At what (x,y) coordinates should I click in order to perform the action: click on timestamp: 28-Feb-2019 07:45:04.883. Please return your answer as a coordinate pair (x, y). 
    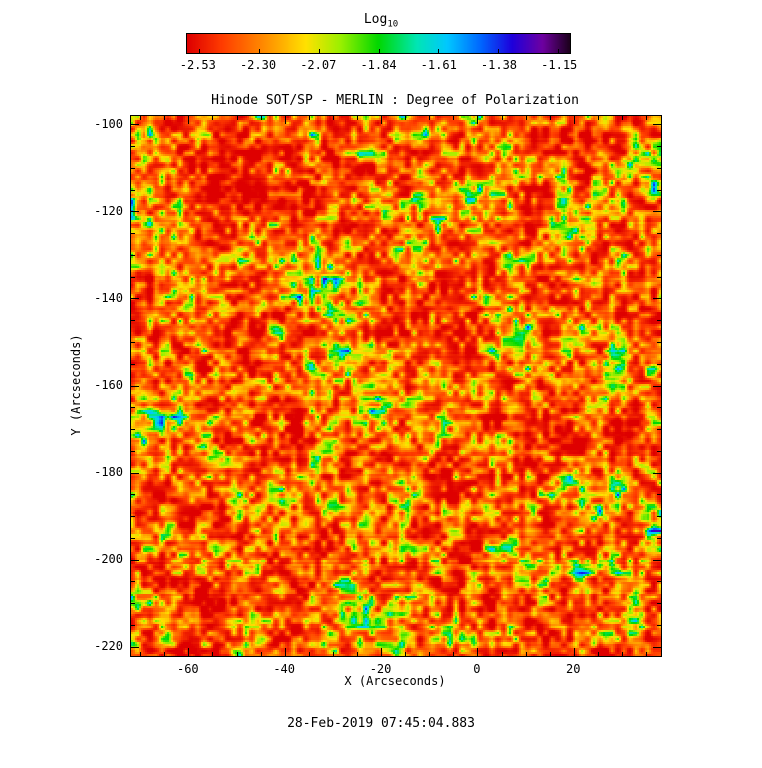
    Looking at the image, I should click on (381, 723).